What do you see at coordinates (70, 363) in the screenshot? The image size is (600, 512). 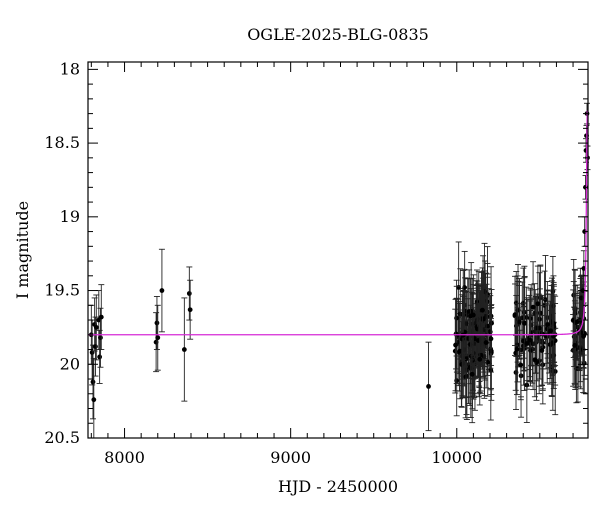 I see `y-tick-label: 20` at bounding box center [70, 363].